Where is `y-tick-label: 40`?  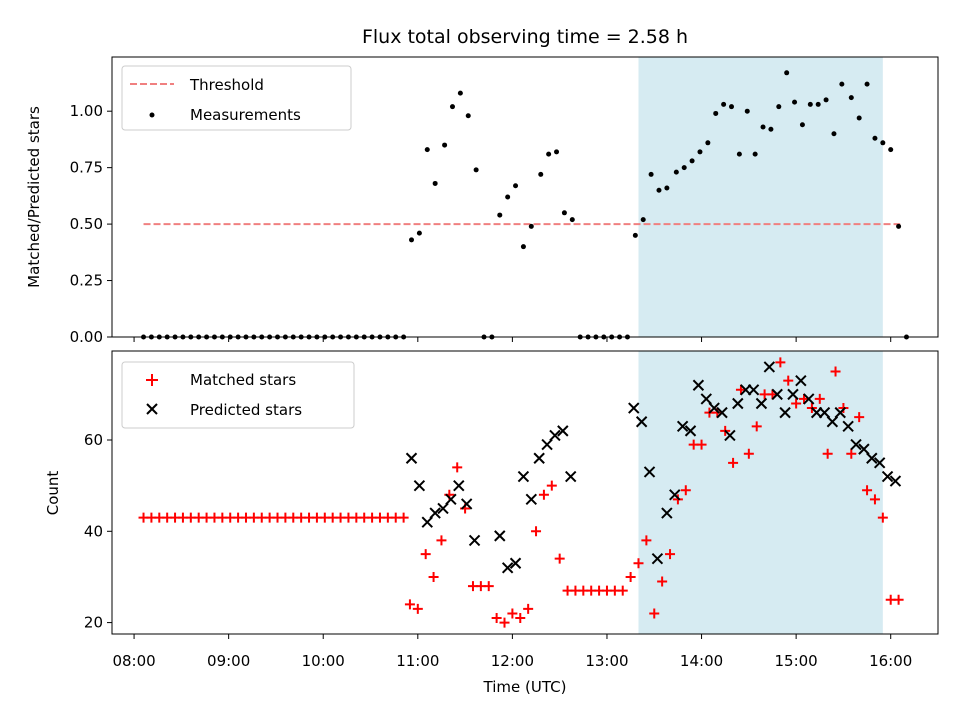
y-tick-label: 40 is located at coordinates (93, 531).